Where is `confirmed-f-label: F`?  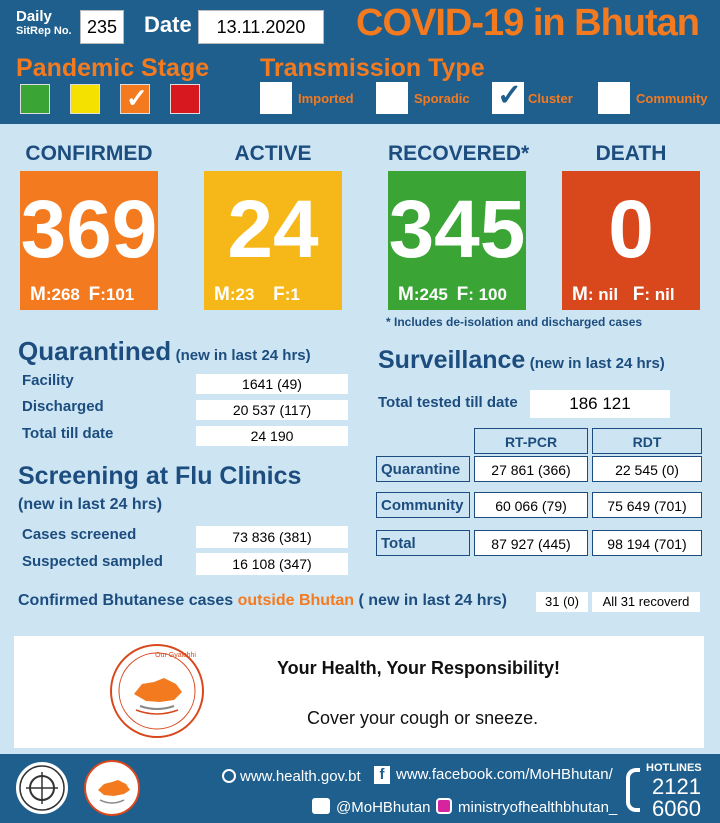
confirmed-f-label: F is located at coordinates (94, 294).